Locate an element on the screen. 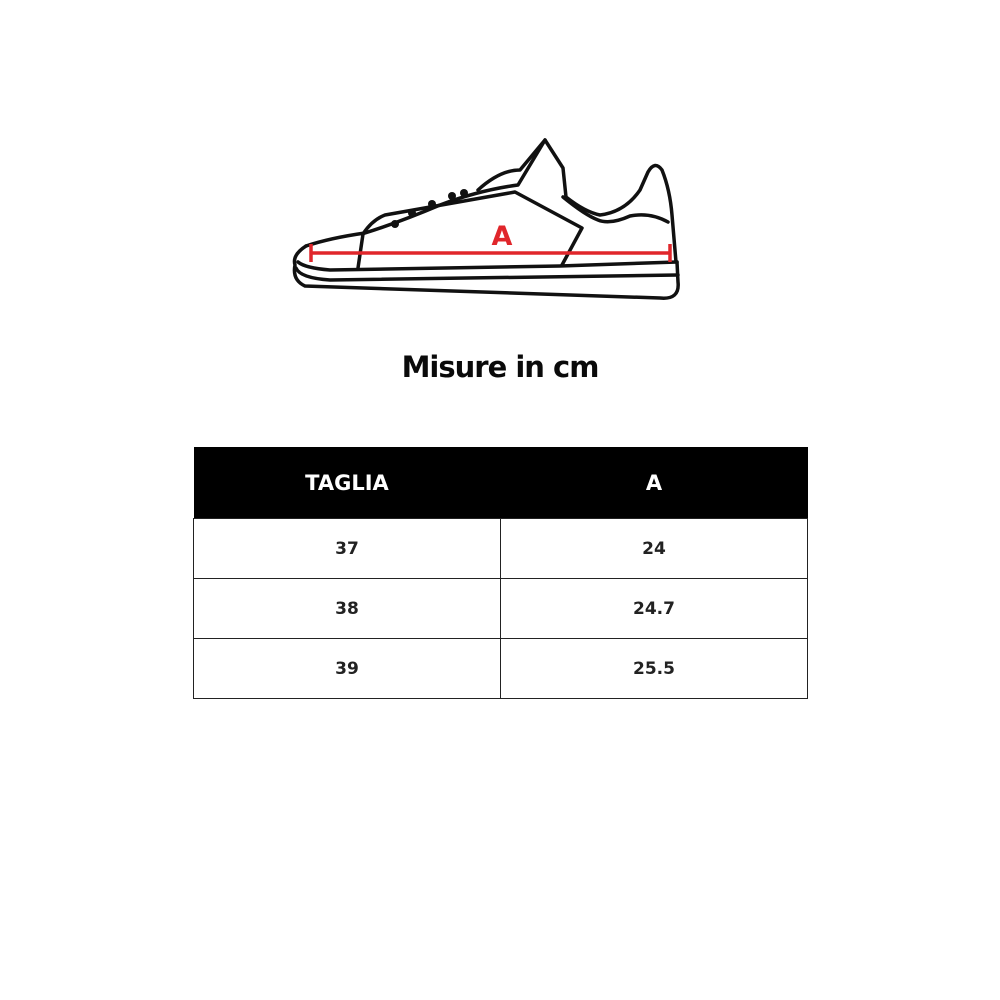 The image size is (1000, 1000). cell-size: 38 is located at coordinates (347, 608).